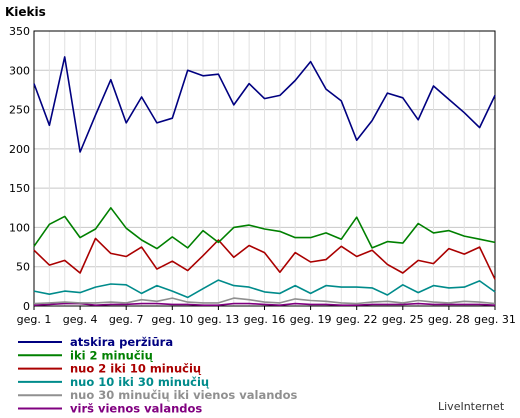 Image resolution: width=520 pixels, height=418 pixels. What do you see at coordinates (34, 319) in the screenshot?
I see `x-tick-label: geg. 1` at bounding box center [34, 319].